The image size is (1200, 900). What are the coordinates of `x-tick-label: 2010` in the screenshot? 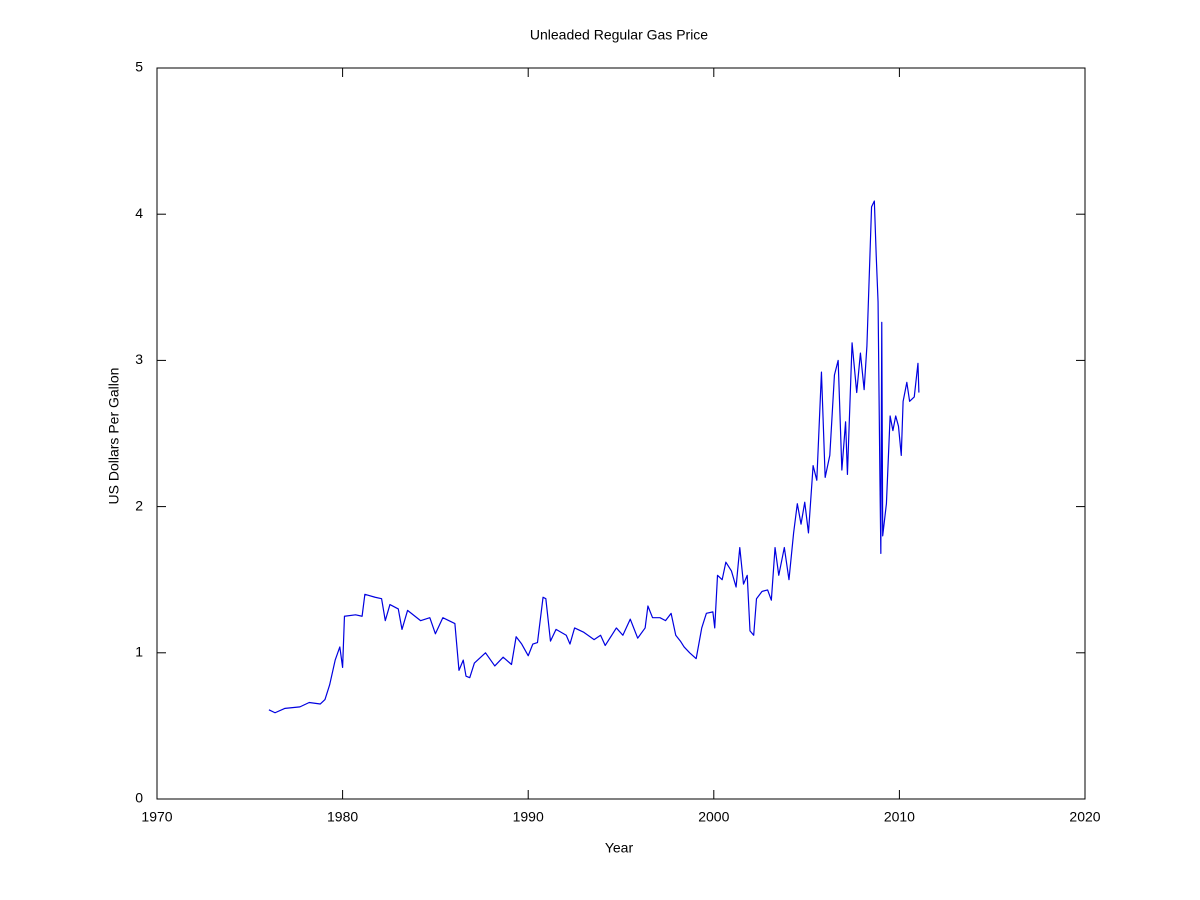 It's located at (899, 817).